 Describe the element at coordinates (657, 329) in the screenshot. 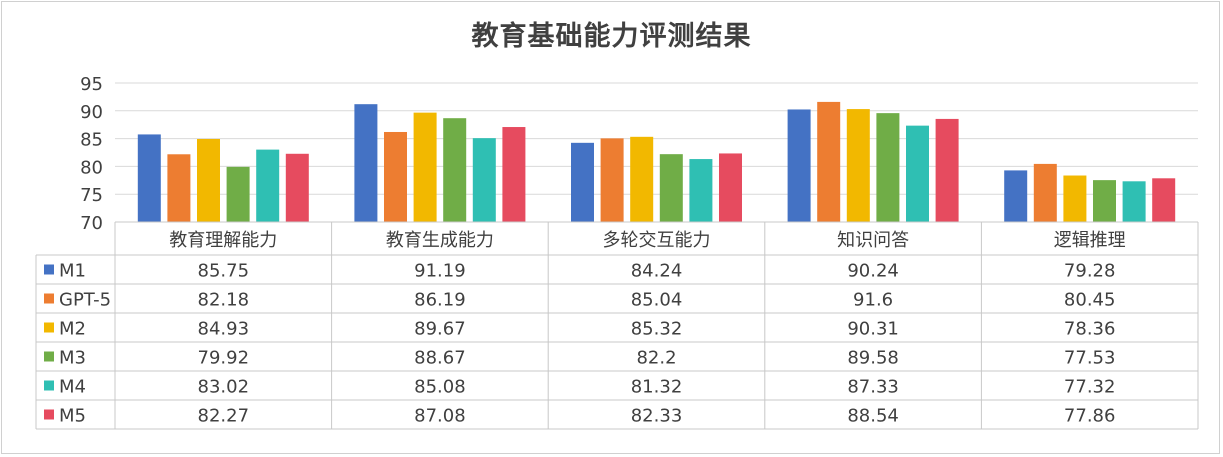

I see `data-label: 85.32` at that location.